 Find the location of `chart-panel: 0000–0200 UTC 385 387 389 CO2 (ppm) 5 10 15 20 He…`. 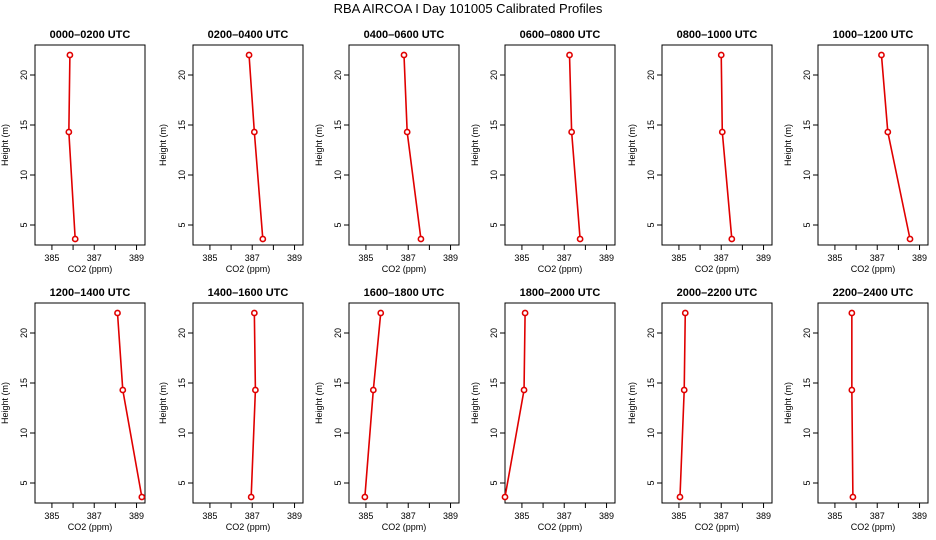

chart-panel: 0000–0200 UTC 385 387 389 CO2 (ppm) 5 10 15 20 He… is located at coordinates (73, 151).